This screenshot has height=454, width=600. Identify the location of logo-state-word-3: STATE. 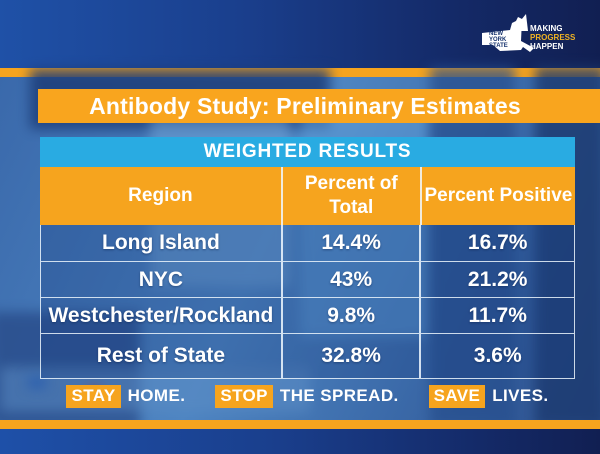
(498, 46).